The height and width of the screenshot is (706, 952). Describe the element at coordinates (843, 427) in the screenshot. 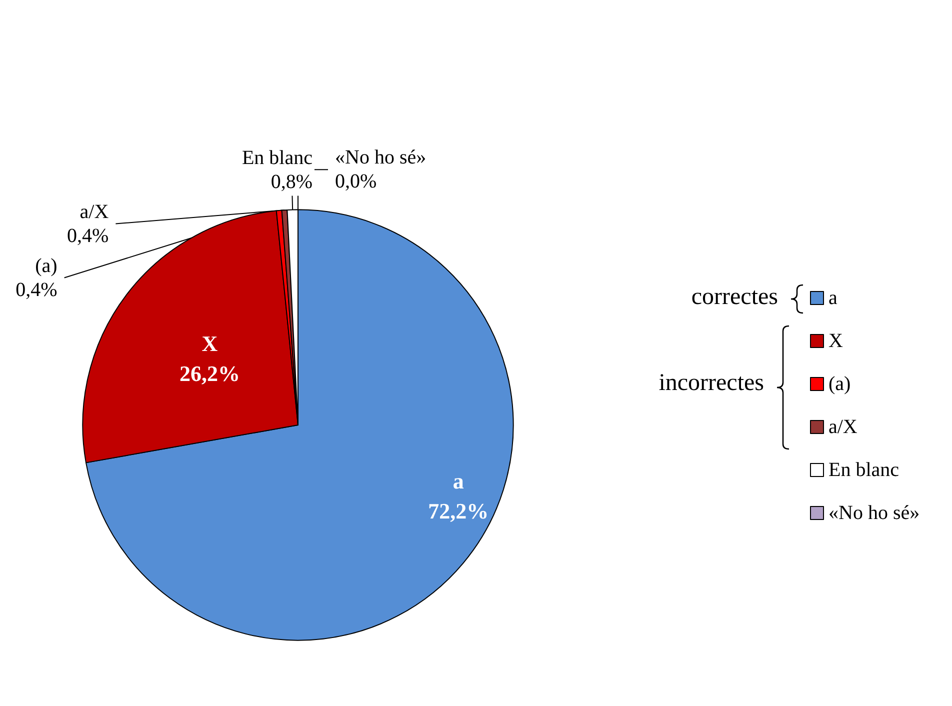

I see `legend-label: a/X` at that location.